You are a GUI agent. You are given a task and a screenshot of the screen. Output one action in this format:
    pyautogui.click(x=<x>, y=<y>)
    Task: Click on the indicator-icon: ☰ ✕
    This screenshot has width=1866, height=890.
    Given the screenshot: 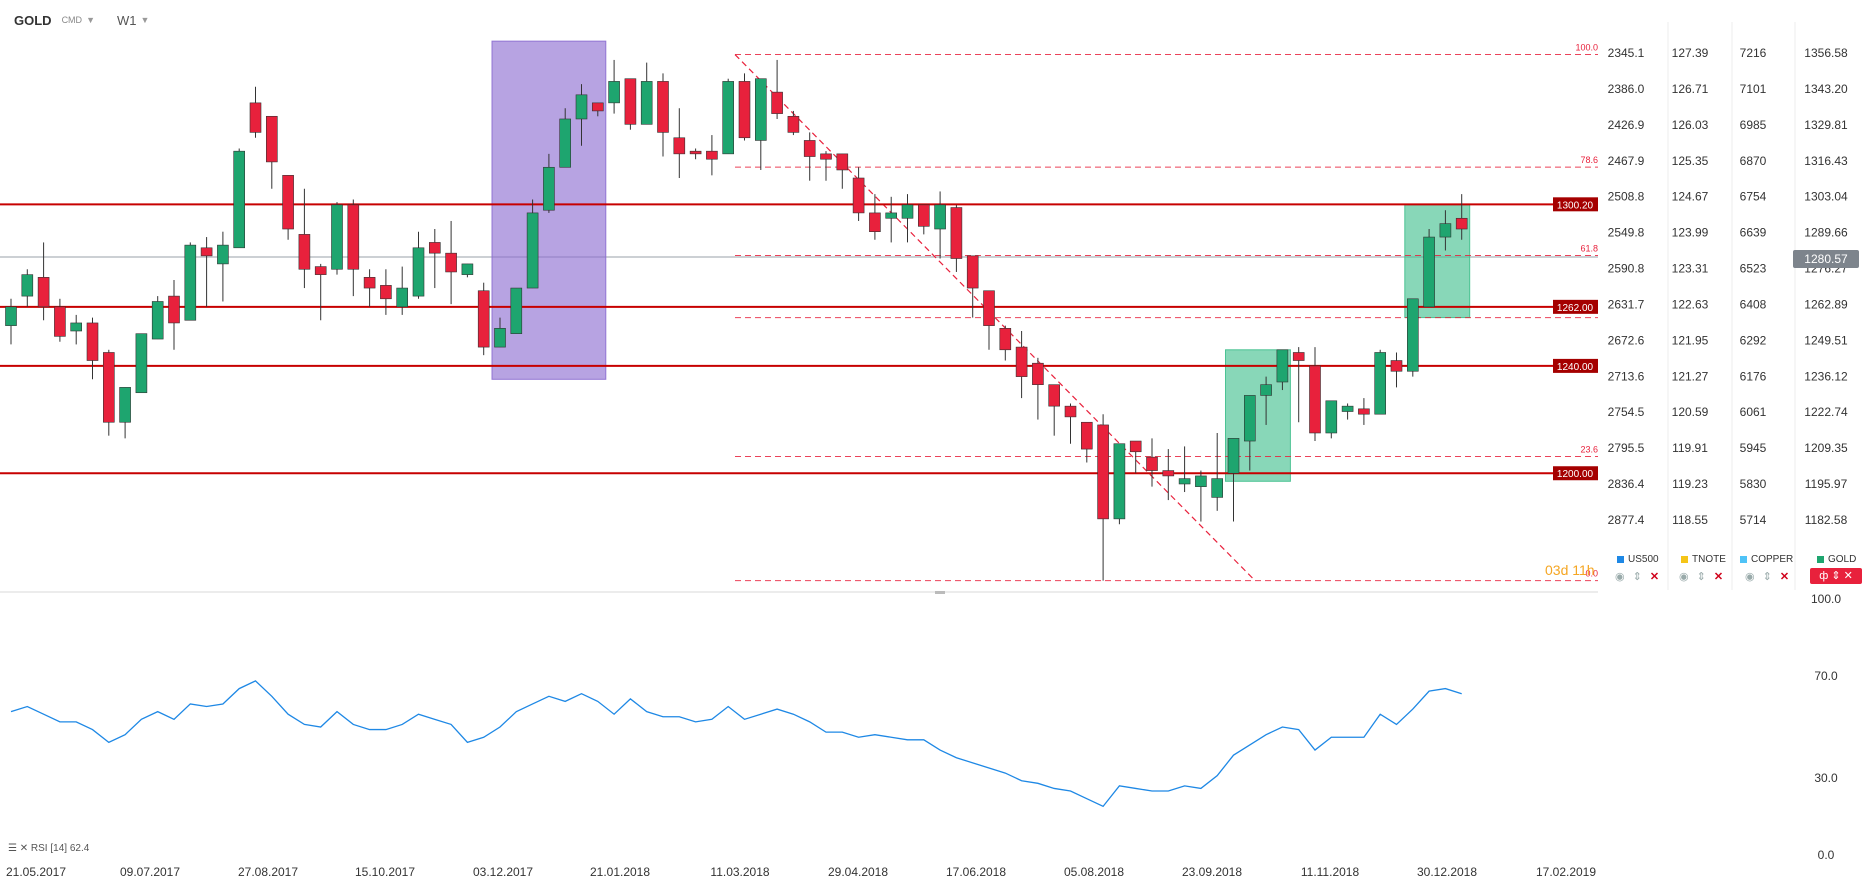 What is the action you would take?
    pyautogui.click(x=18, y=848)
    